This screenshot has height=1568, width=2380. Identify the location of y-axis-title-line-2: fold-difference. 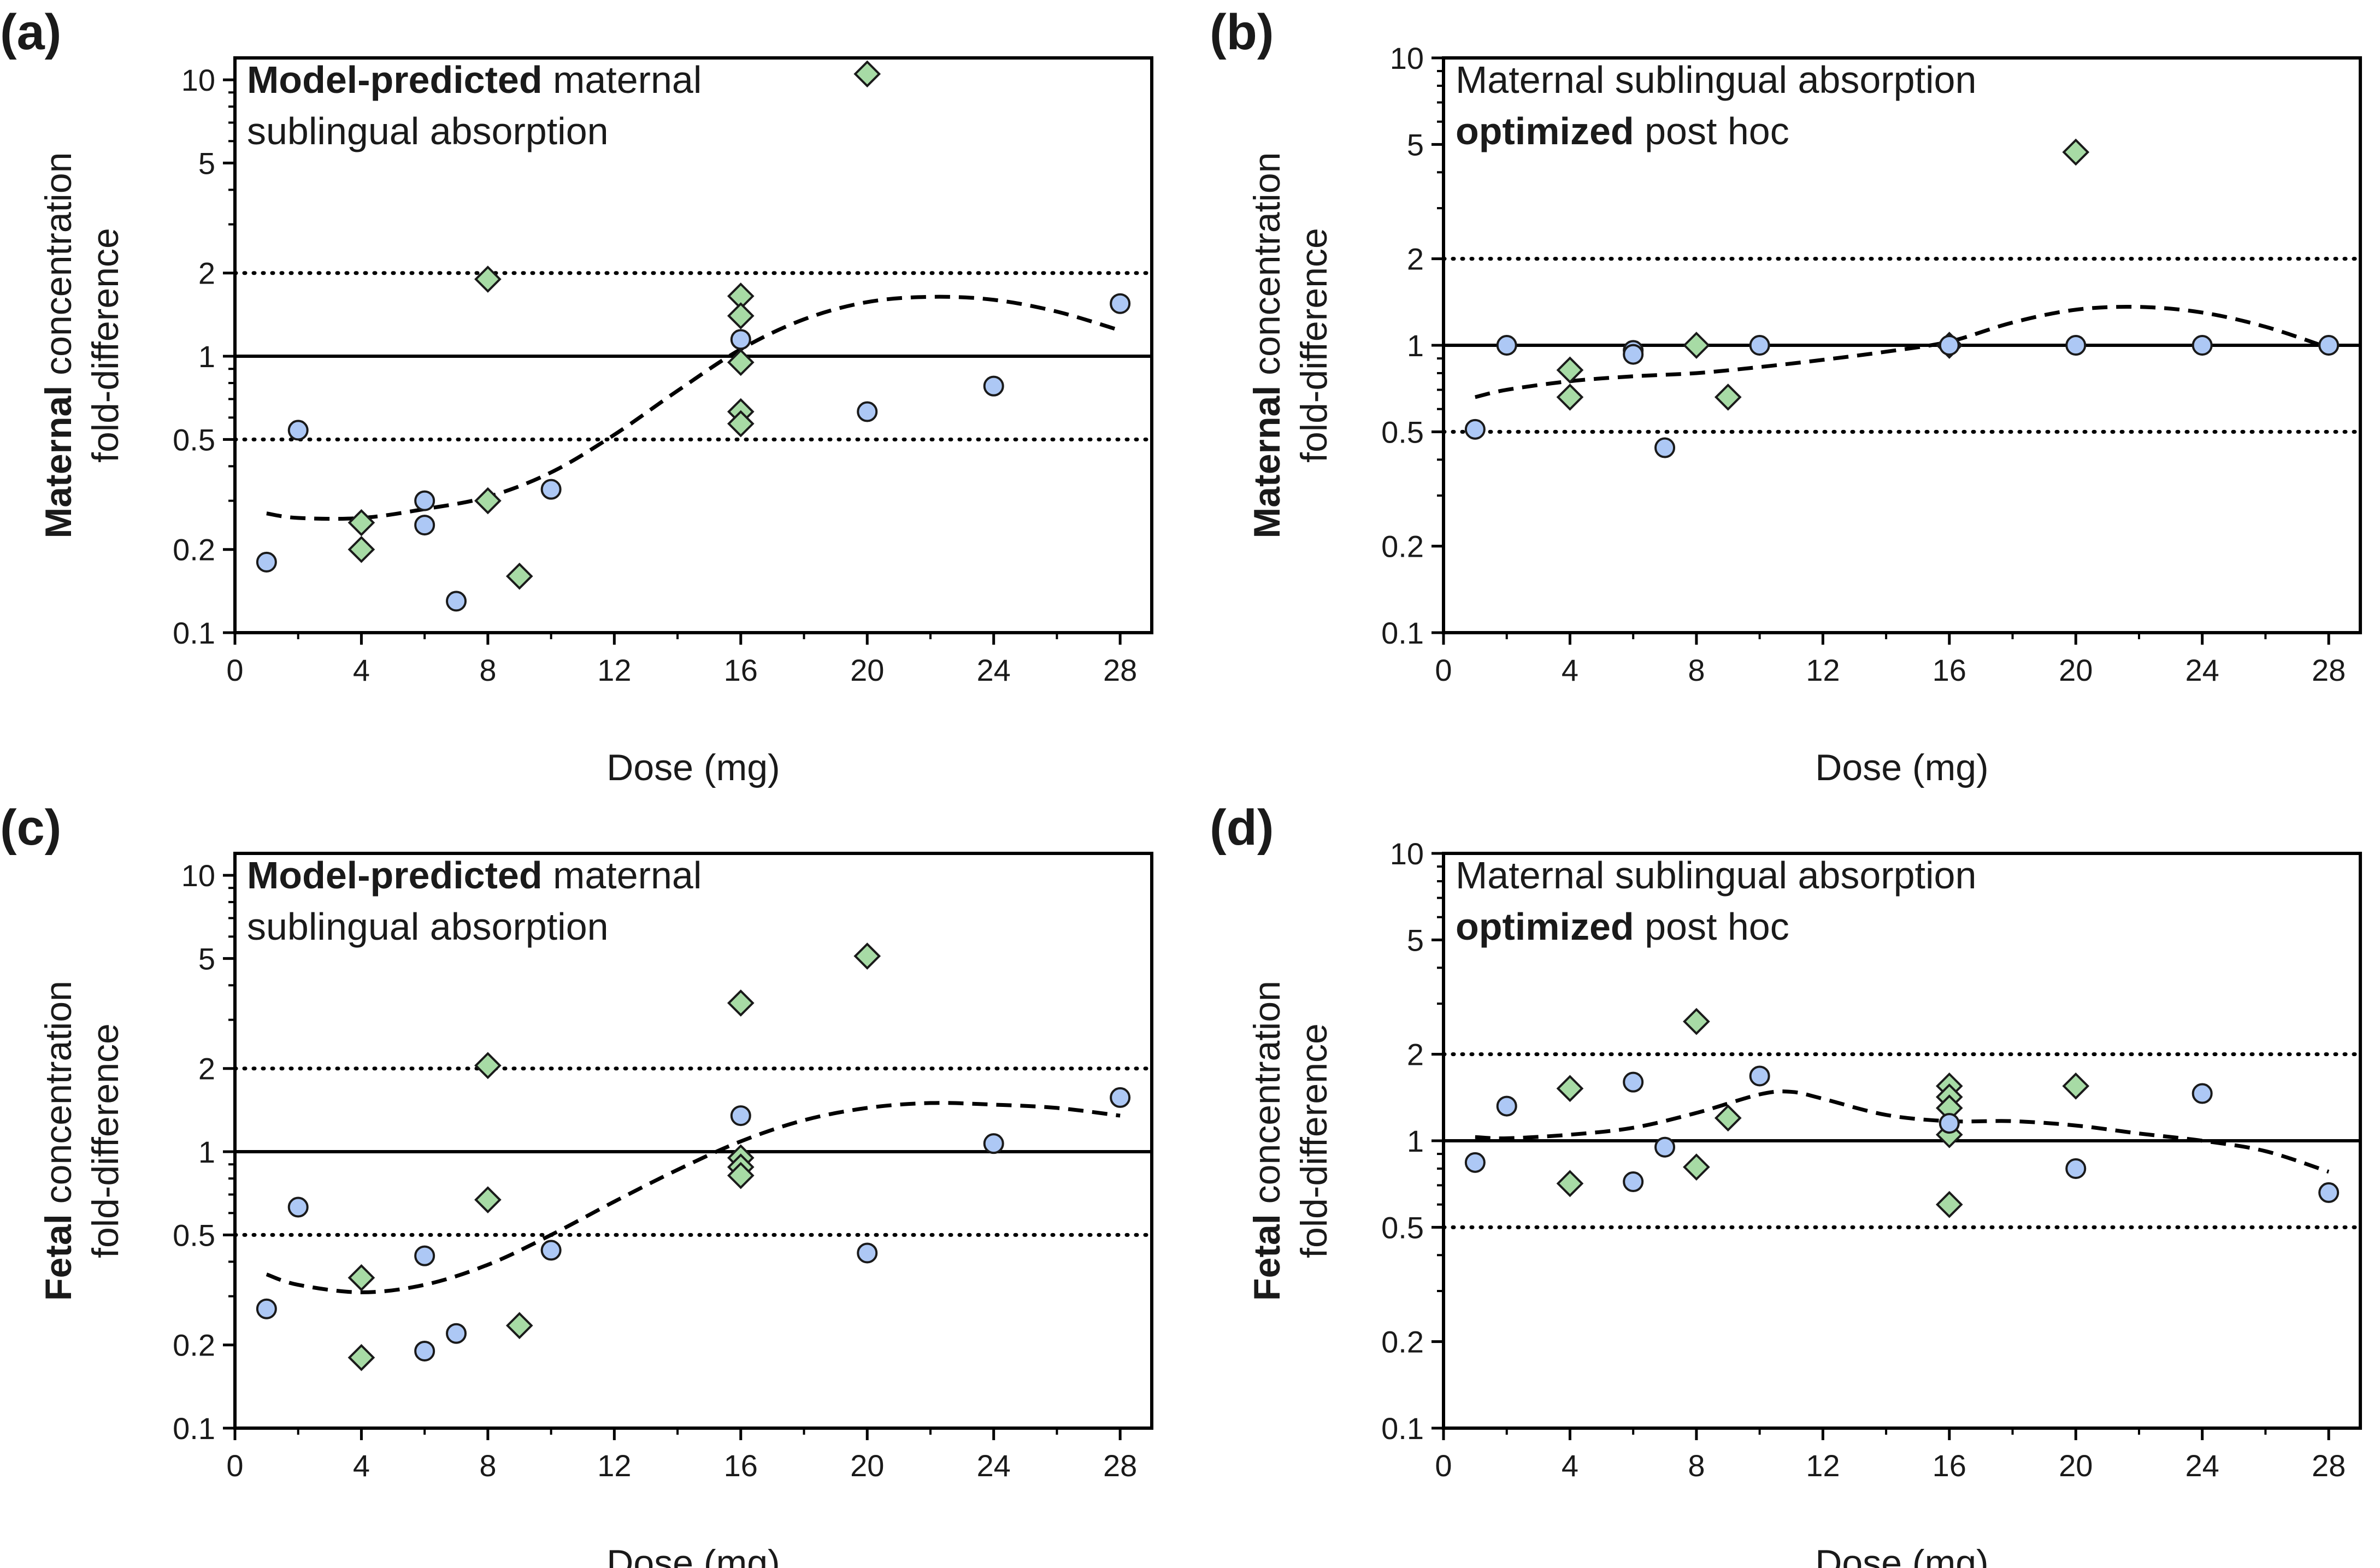
(1314, 346).